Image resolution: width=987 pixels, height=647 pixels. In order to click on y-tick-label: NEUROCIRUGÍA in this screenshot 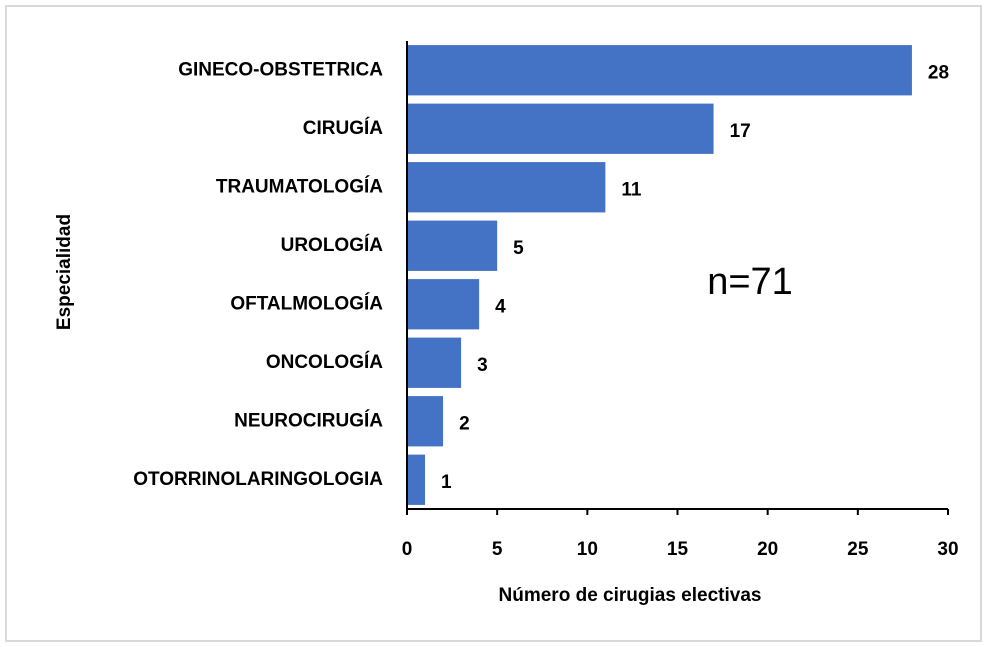, I will do `click(308, 420)`.